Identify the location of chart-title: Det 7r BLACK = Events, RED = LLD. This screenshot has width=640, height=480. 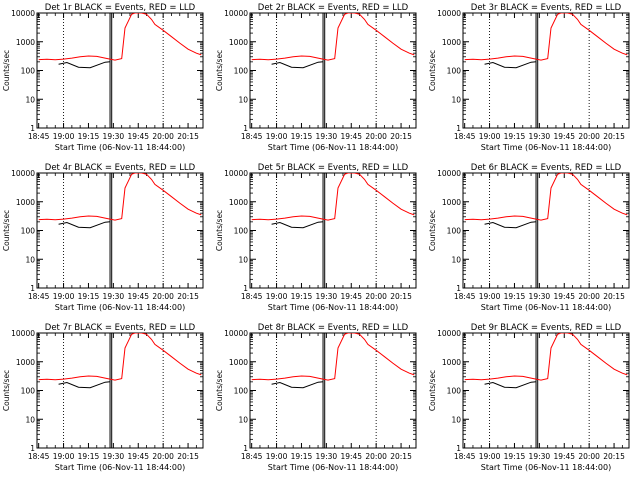
(120, 328).